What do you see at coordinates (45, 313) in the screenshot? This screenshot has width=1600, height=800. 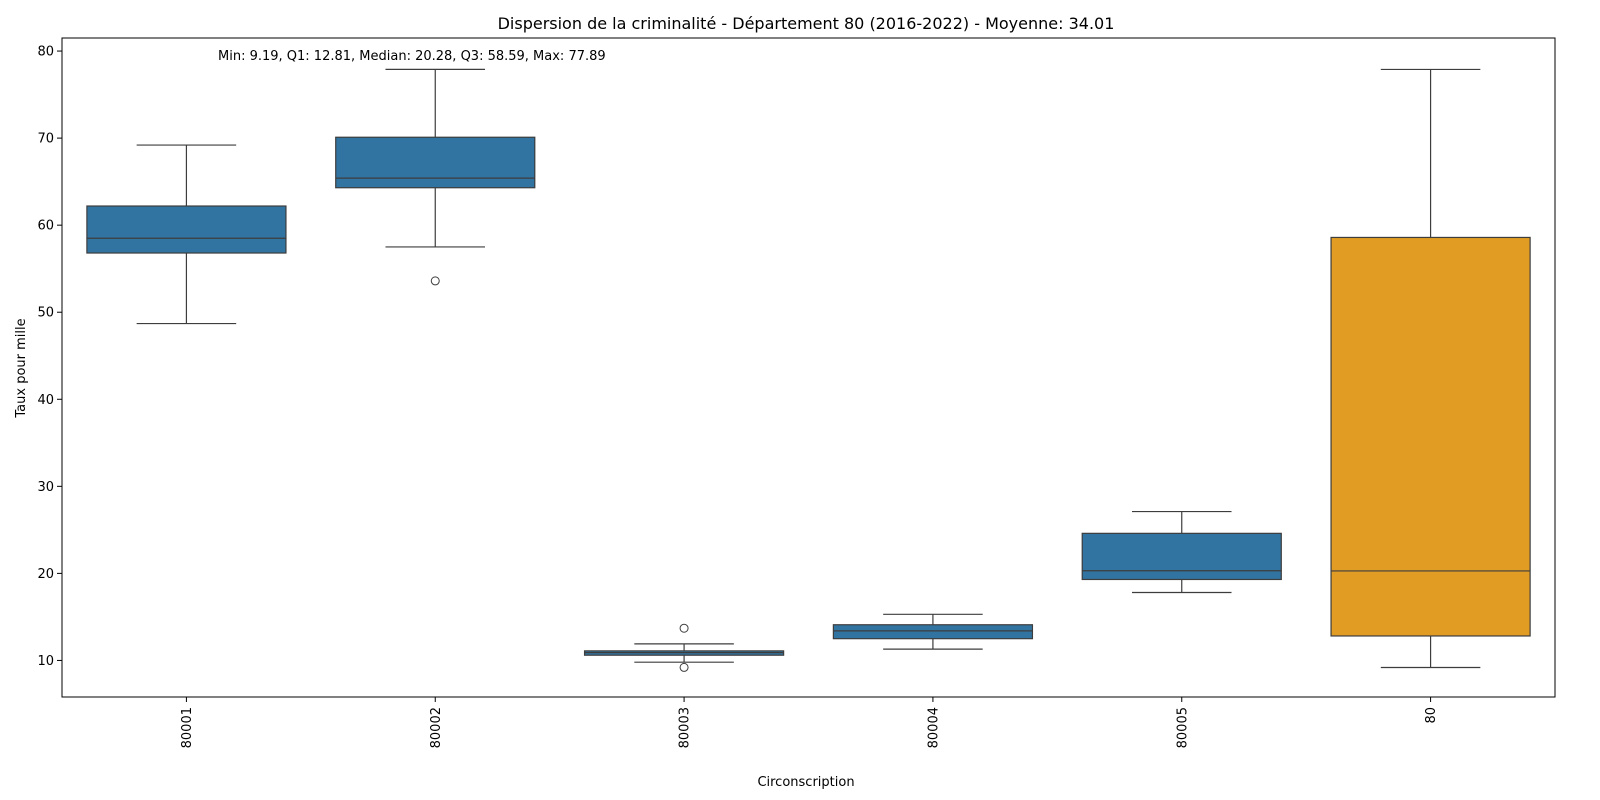 I see `y-tick-label: 50` at bounding box center [45, 313].